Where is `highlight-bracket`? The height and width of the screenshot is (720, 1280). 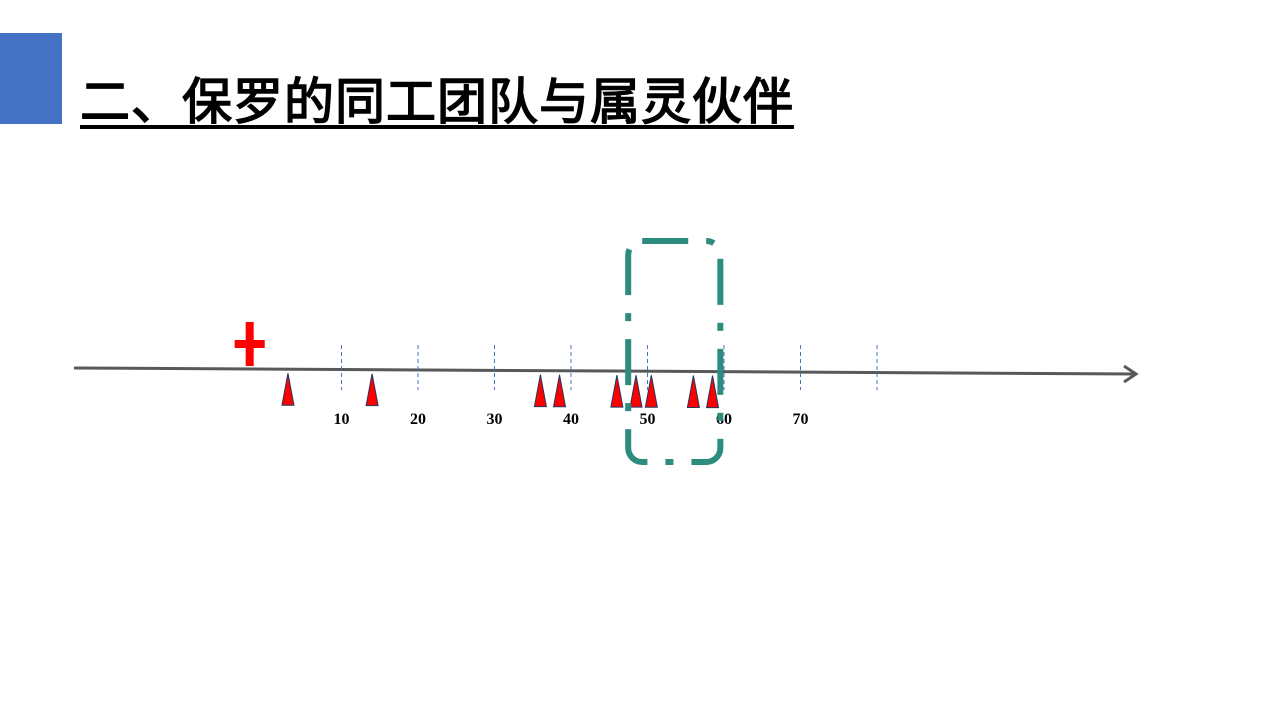 highlight-bracket is located at coordinates (674, 351).